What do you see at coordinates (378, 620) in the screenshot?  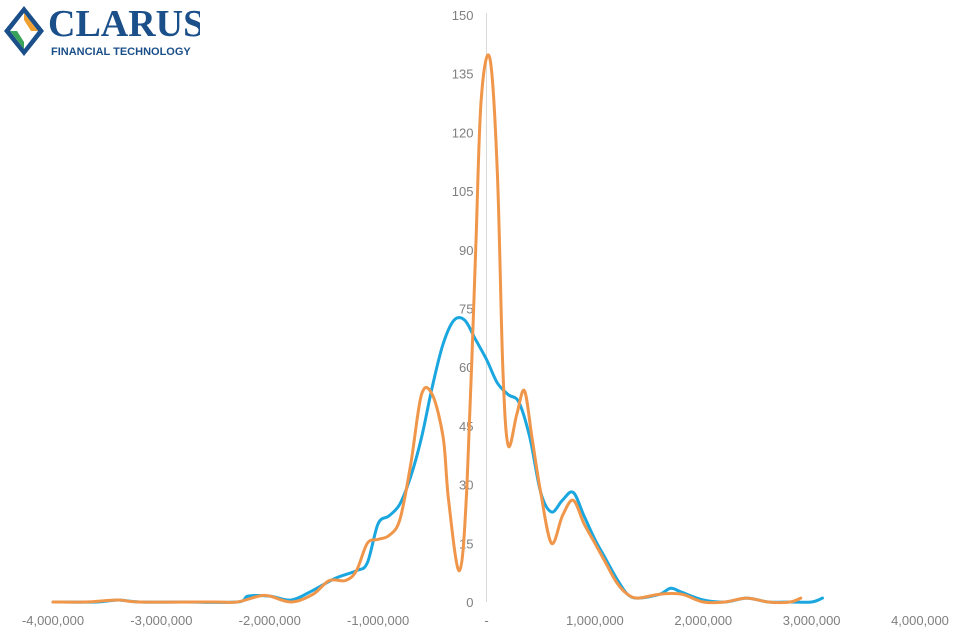 I see `x-tick-label: -1,000,000` at bounding box center [378, 620].